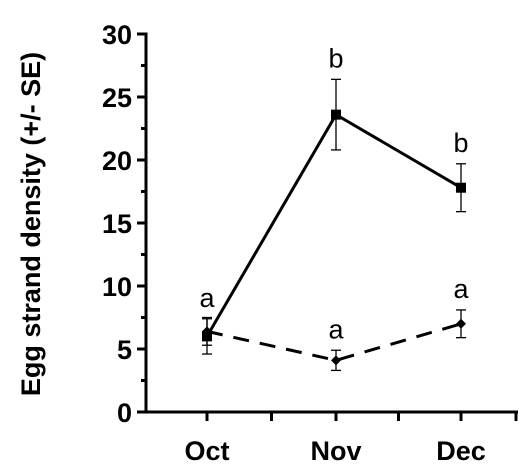  What do you see at coordinates (124, 413) in the screenshot?
I see `y-tick-label: 0` at bounding box center [124, 413].